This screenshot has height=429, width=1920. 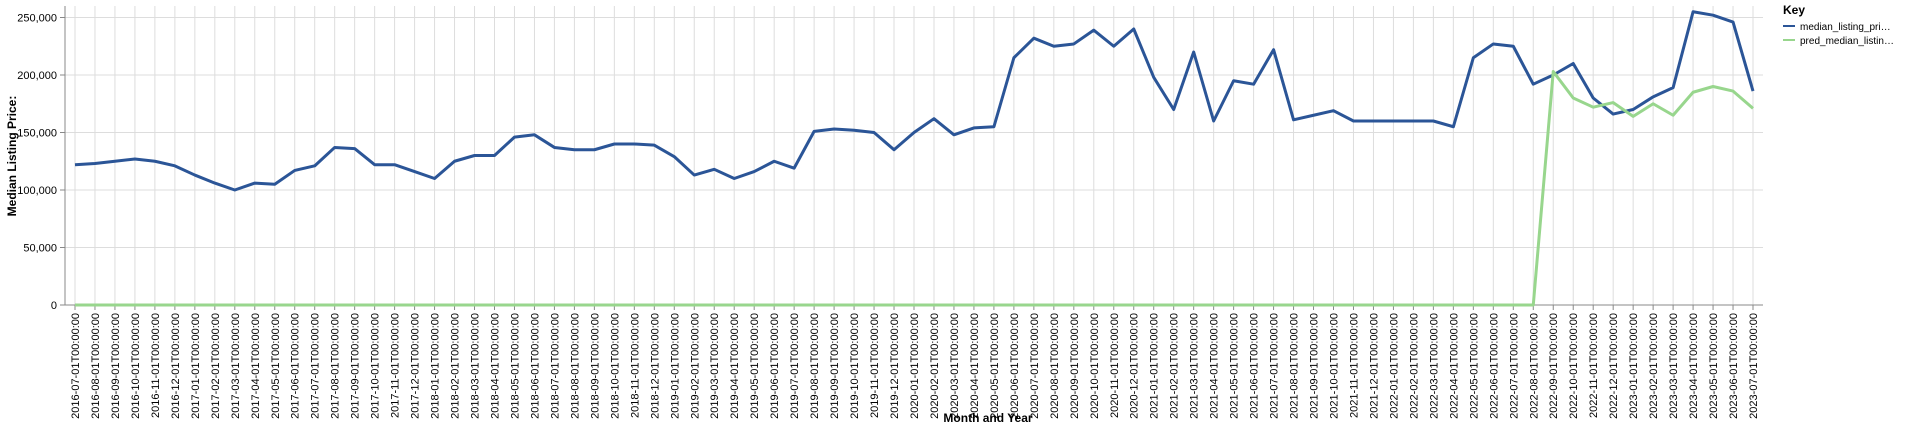 I want to click on x-tick-label: 2021-12-01T00:00:00, so click(x=1374, y=366).